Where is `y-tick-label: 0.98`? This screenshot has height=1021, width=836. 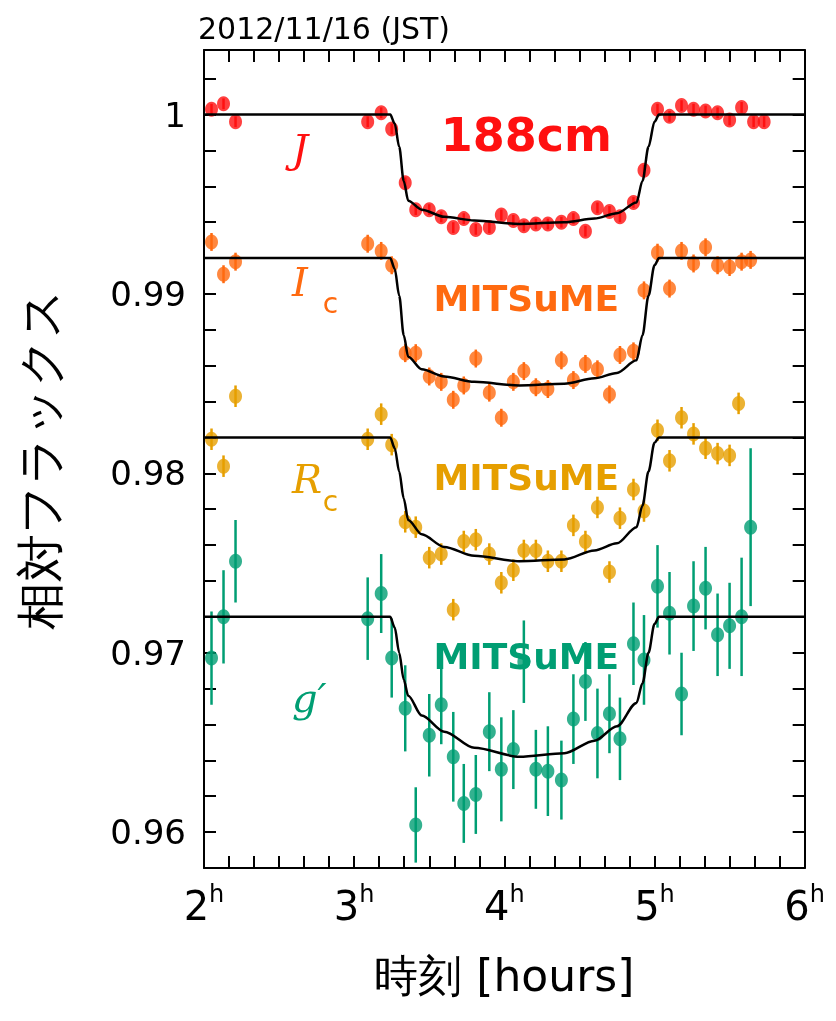
y-tick-label: 0.98 is located at coordinates (148, 473).